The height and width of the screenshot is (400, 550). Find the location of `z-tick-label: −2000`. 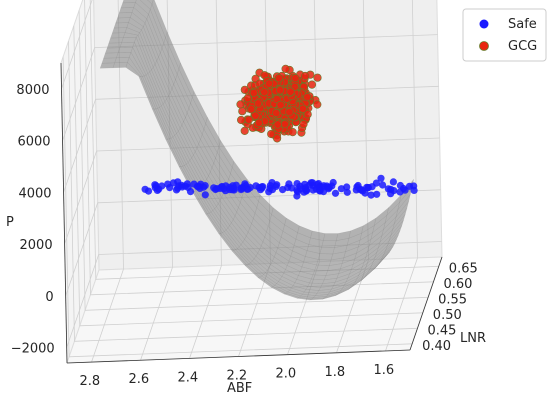

z-tick-label: −2000 is located at coordinates (33, 348).